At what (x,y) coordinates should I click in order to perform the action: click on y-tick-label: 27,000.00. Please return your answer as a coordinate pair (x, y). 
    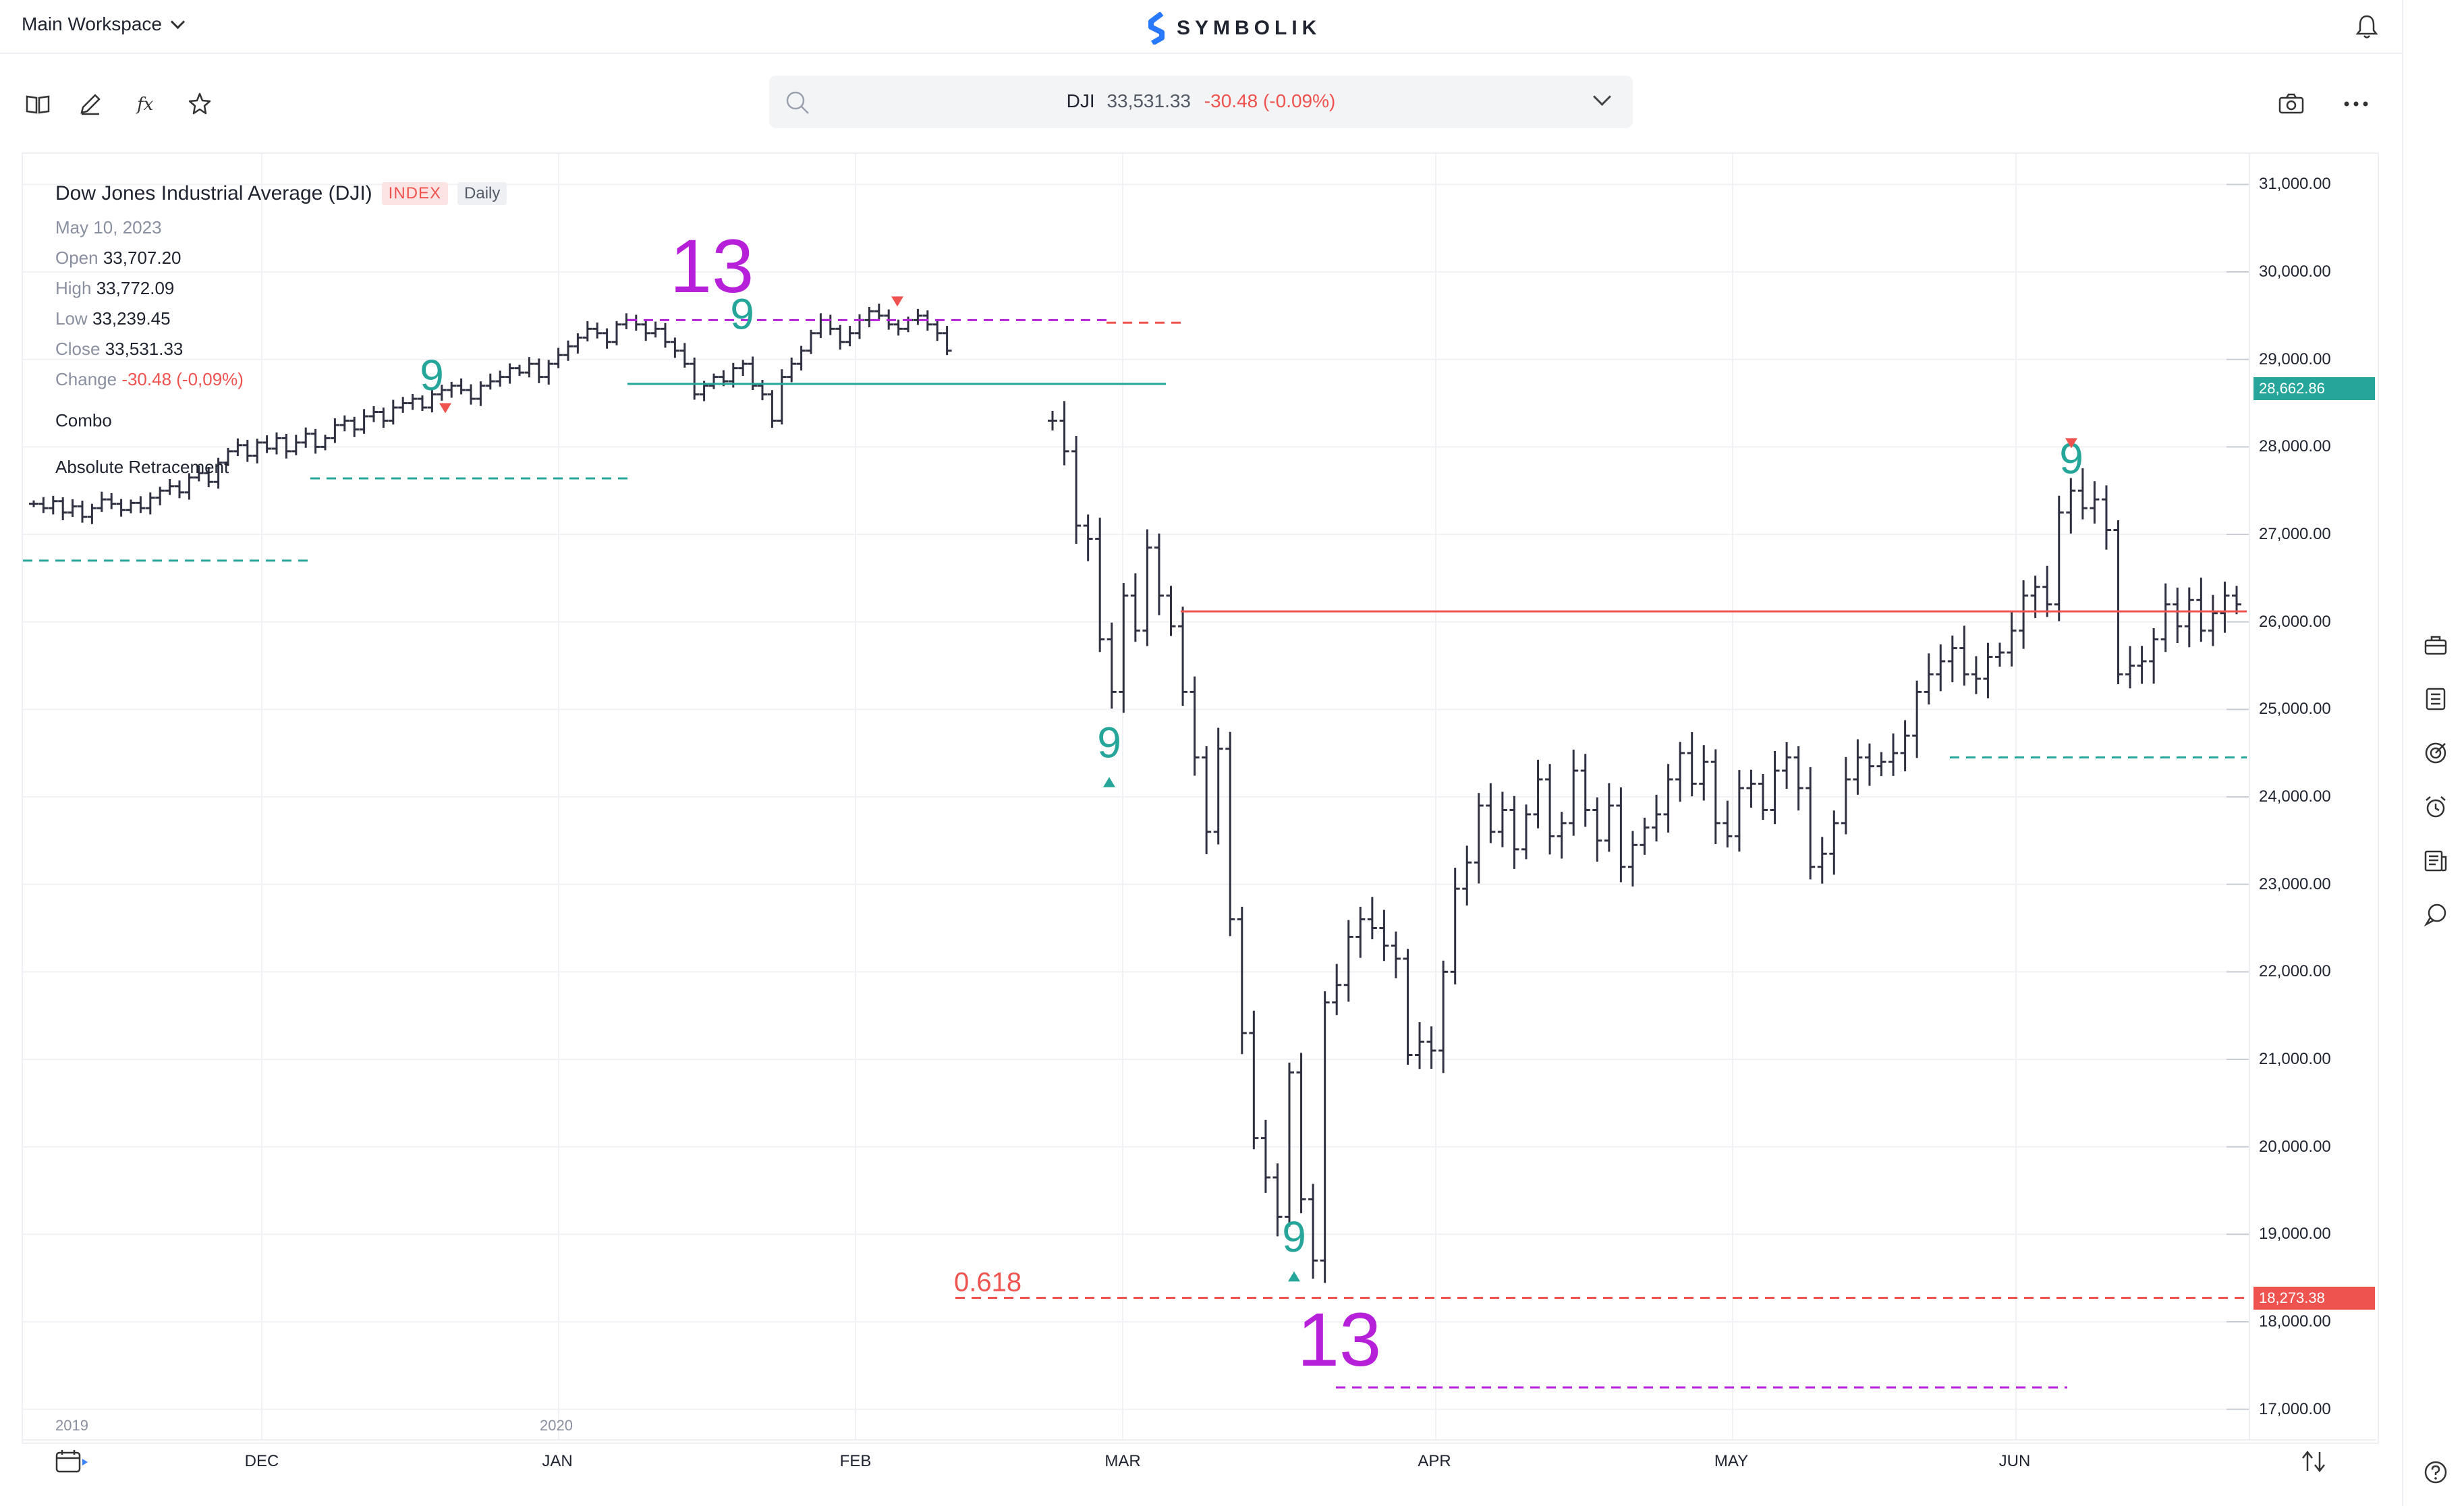
    Looking at the image, I should click on (2295, 534).